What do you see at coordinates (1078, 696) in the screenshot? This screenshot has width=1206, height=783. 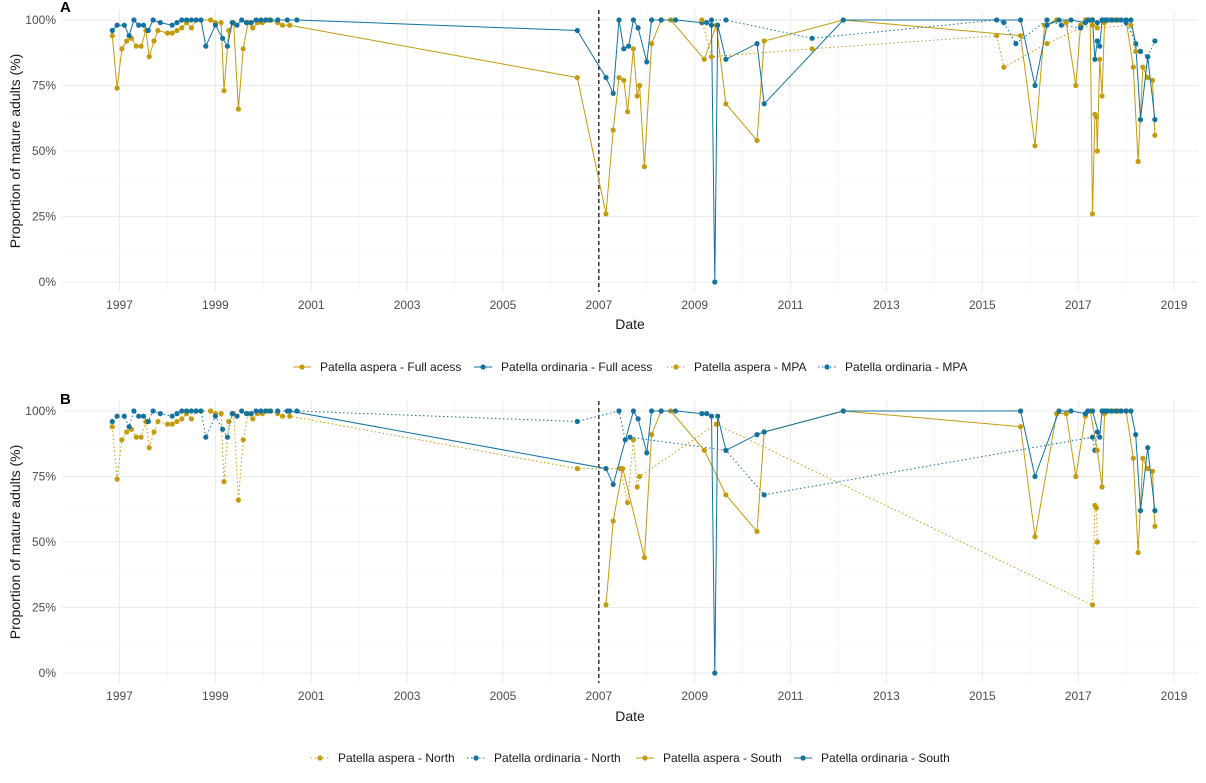 I see `x-tick-label: 2017` at bounding box center [1078, 696].